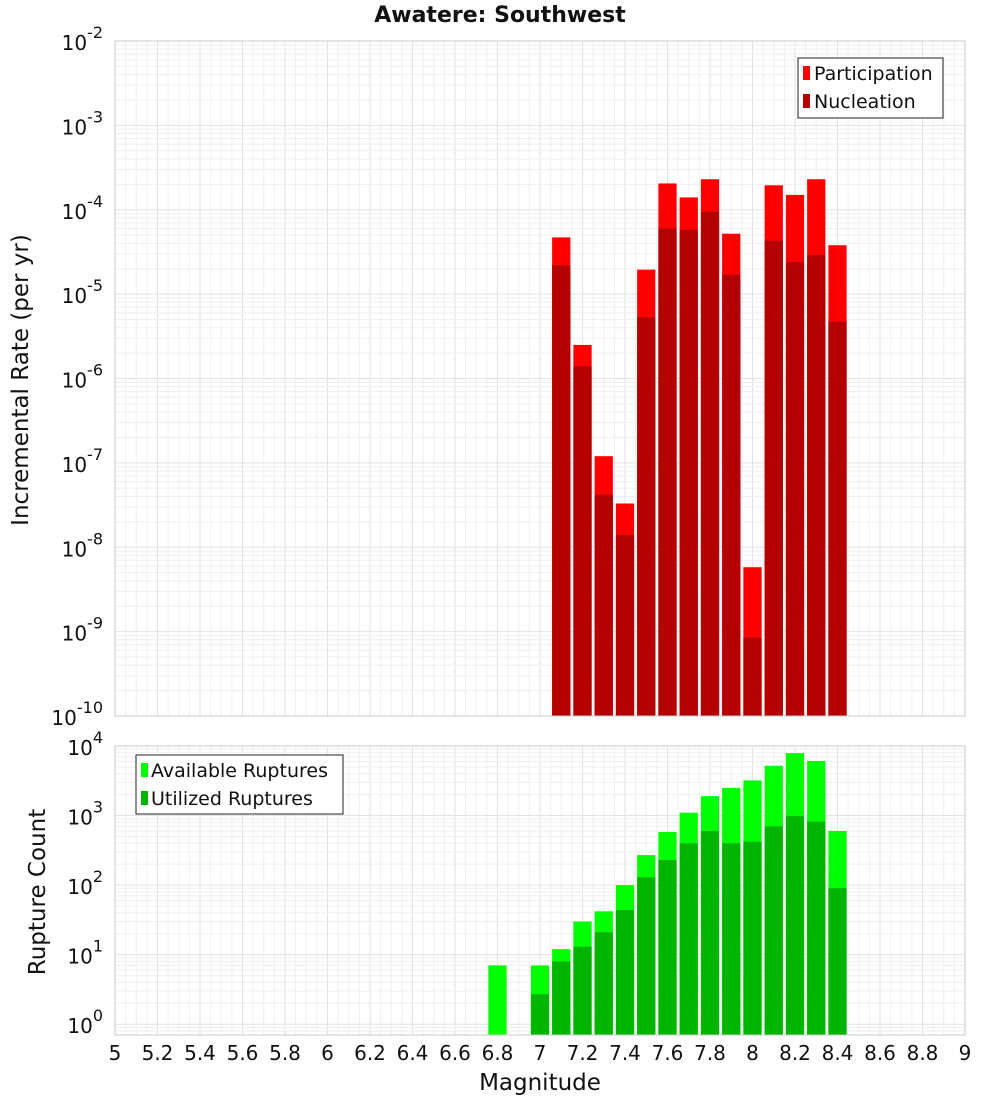 Image resolution: width=1000 pixels, height=1100 pixels. I want to click on magnitude-x-tick-label: 6.8, so click(498, 1053).